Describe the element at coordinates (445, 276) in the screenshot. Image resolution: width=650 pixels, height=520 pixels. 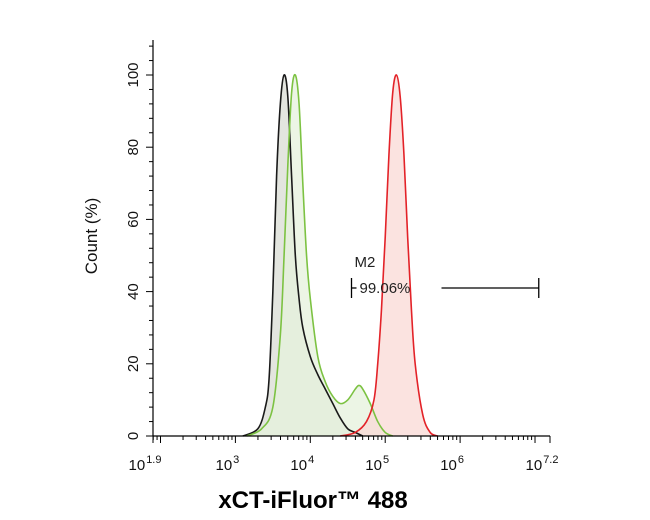
I see `gate-m2: M2 99.06%` at that location.